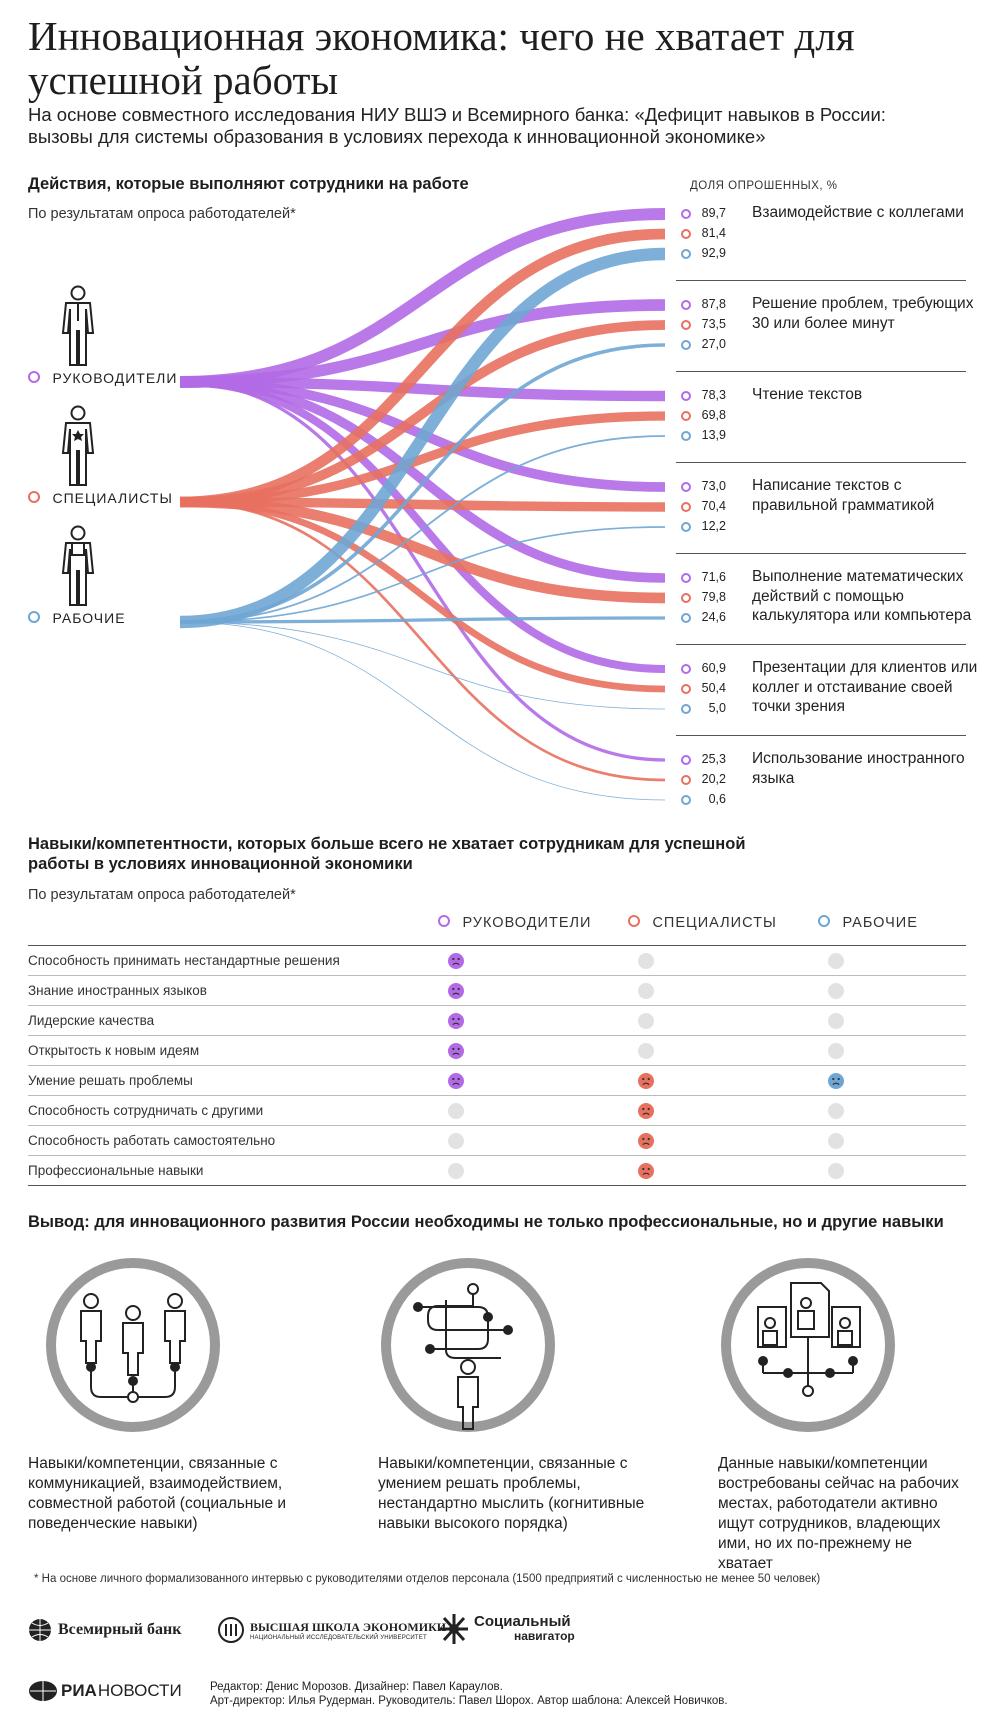 The image size is (998, 1730). I want to click on table-row: Способность сотрудничать с другими, so click(499, 1111).